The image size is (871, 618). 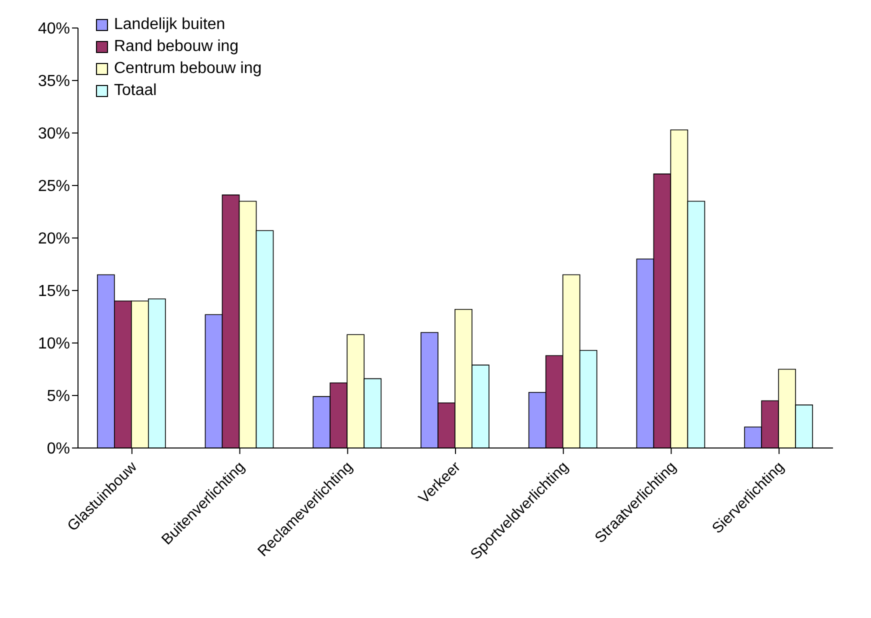 I want to click on y-tick-label: 25%, so click(x=54, y=187).